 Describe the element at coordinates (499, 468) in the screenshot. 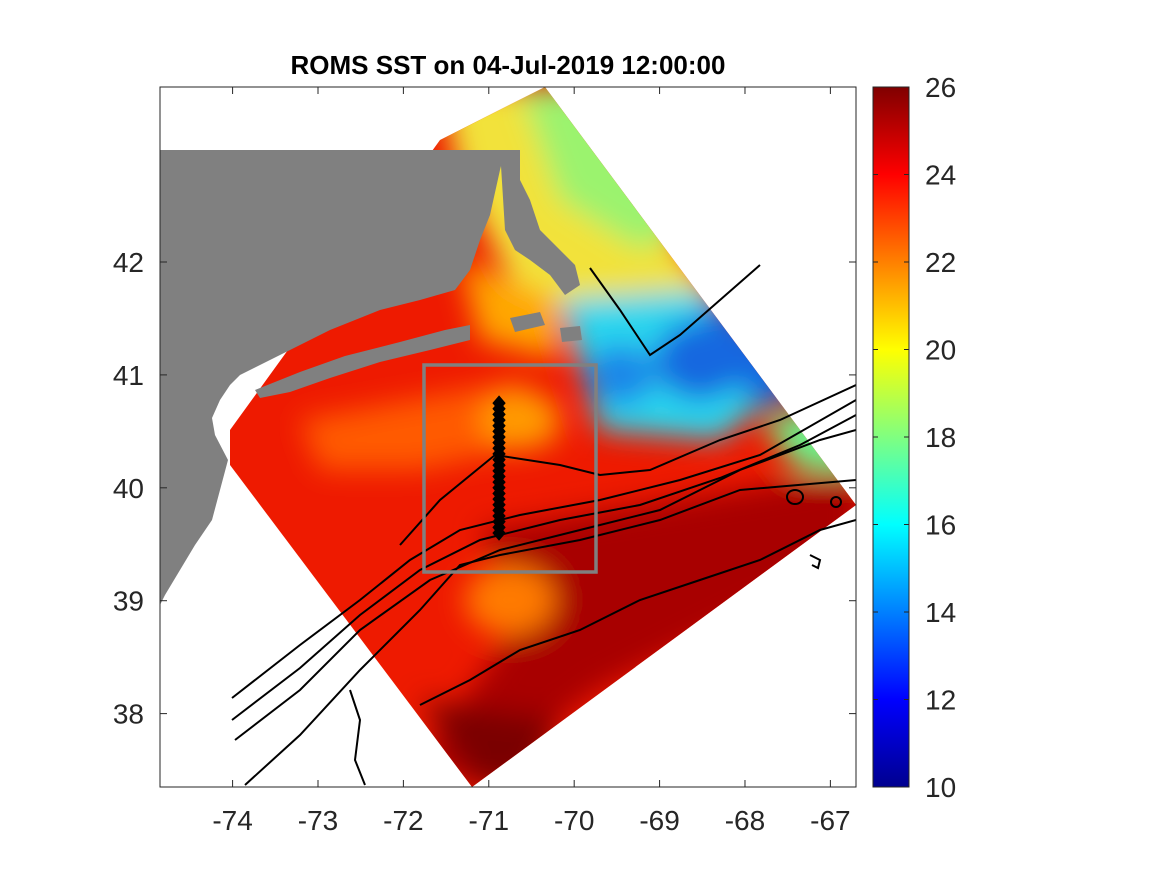

I see `transect-line` at that location.